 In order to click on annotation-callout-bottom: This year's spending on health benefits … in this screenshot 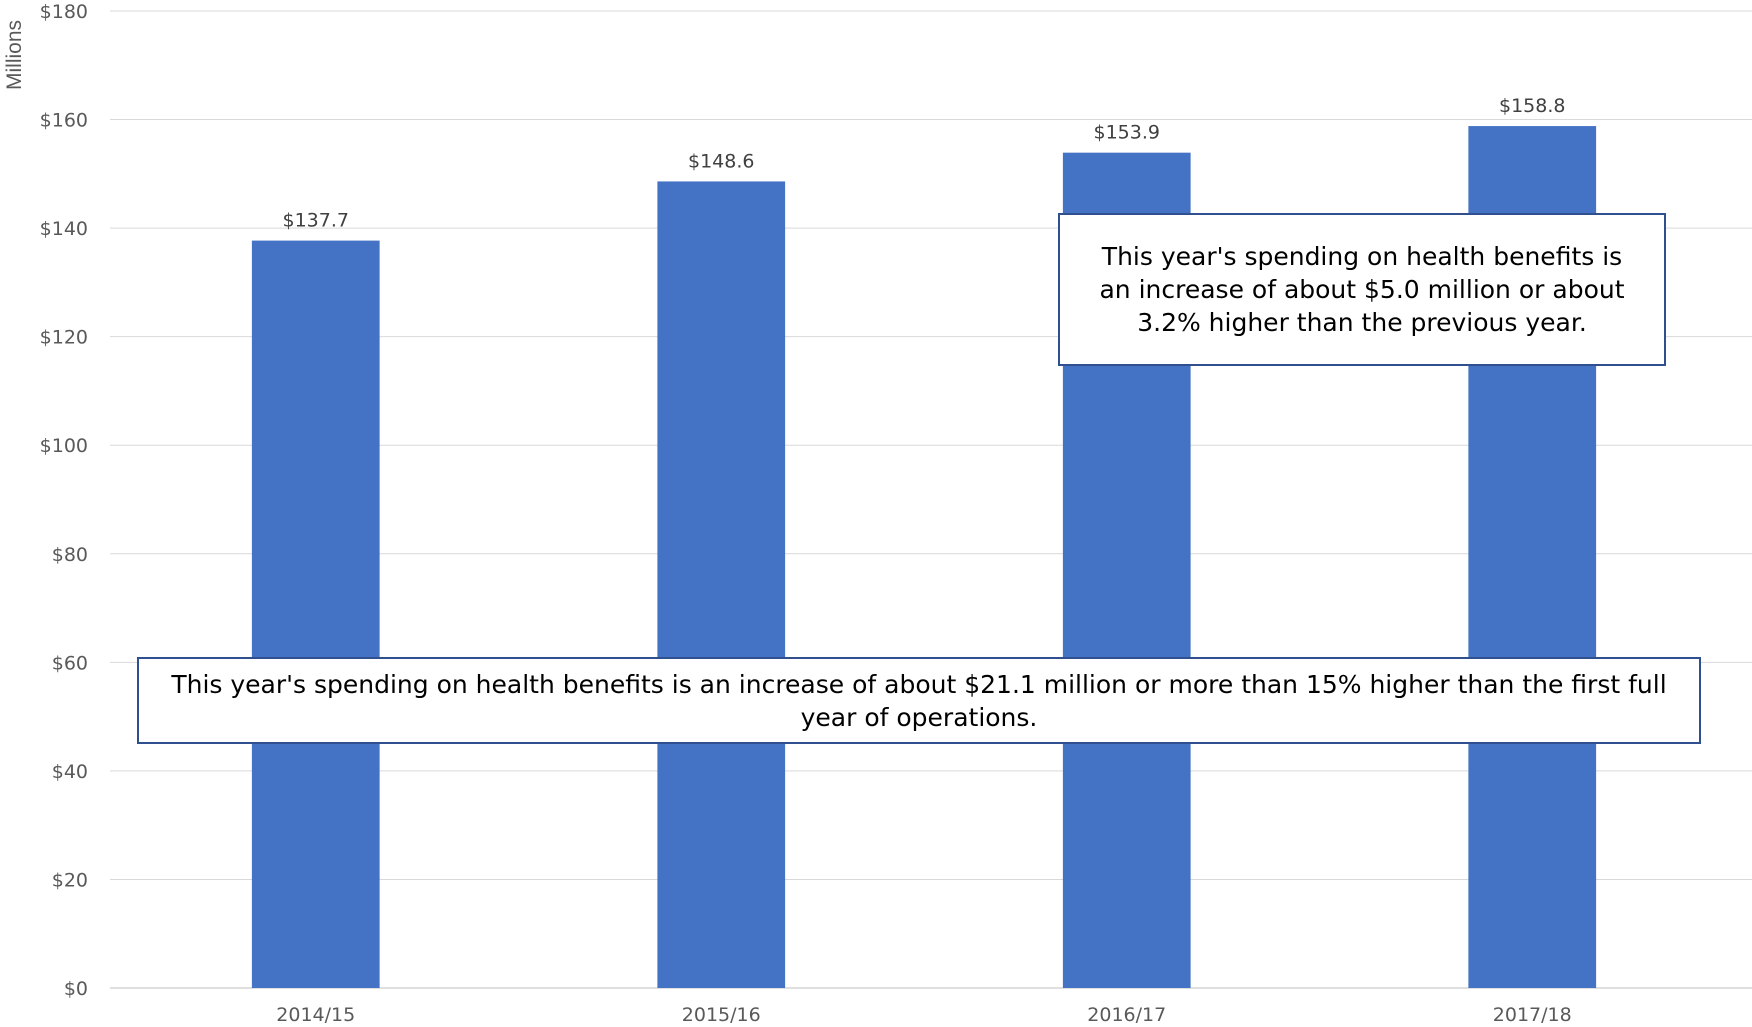, I will do `click(919, 700)`.